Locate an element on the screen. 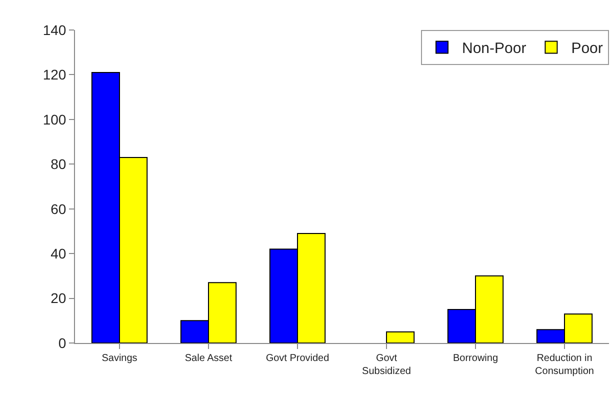 The image size is (614, 403). x-tick-label: Reduction in Consumption is located at coordinates (564, 365).